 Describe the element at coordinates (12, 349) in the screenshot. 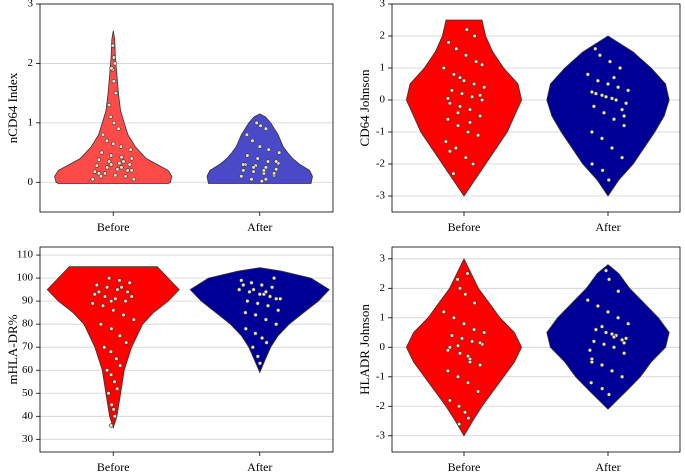

I see `y-axis-label: mHLA-DR%` at that location.